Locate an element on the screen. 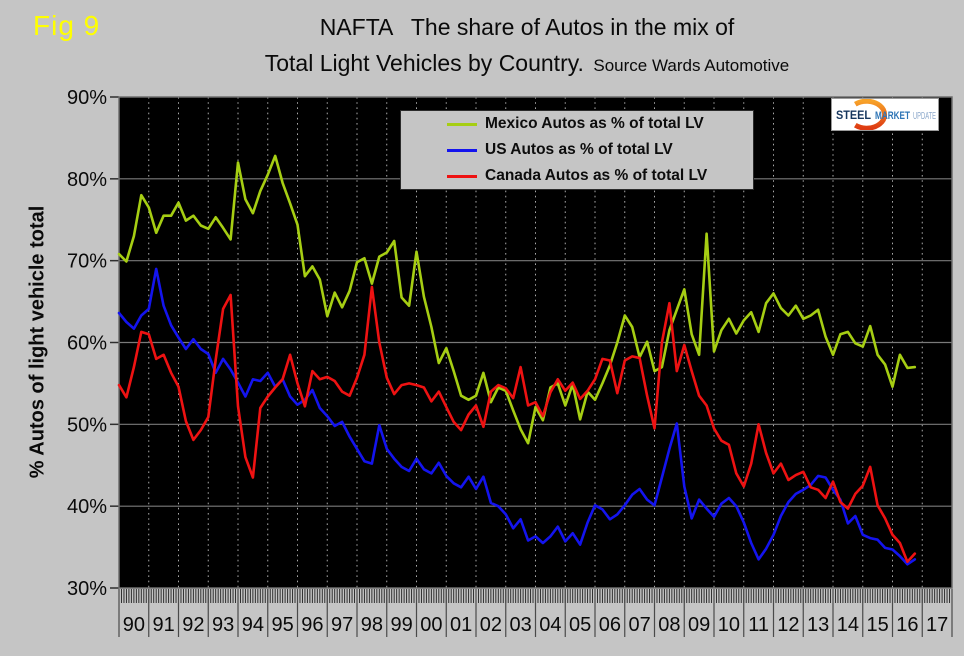 This screenshot has width=964, height=656. x-year-label: 11 is located at coordinates (758, 625).